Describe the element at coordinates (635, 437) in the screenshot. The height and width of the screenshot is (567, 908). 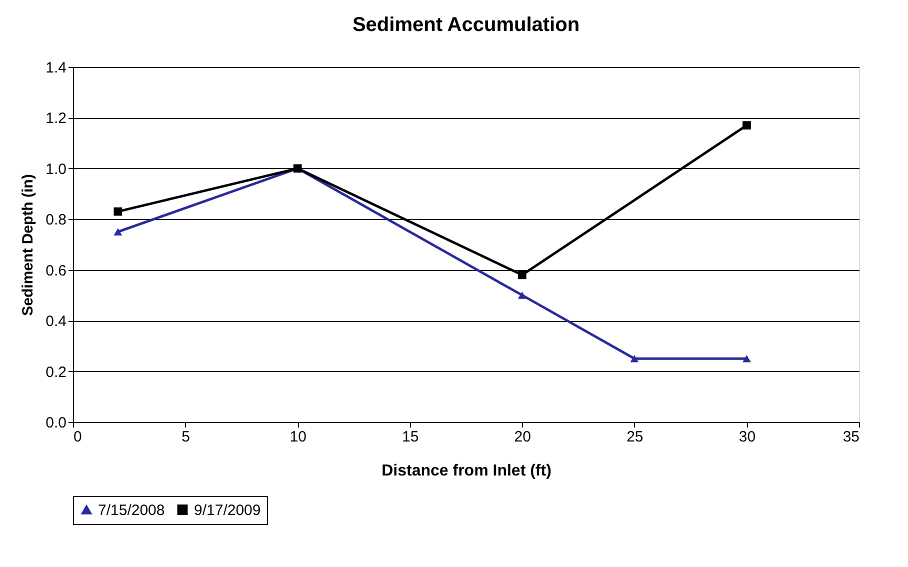
I see `x-tick-label: 25` at that location.